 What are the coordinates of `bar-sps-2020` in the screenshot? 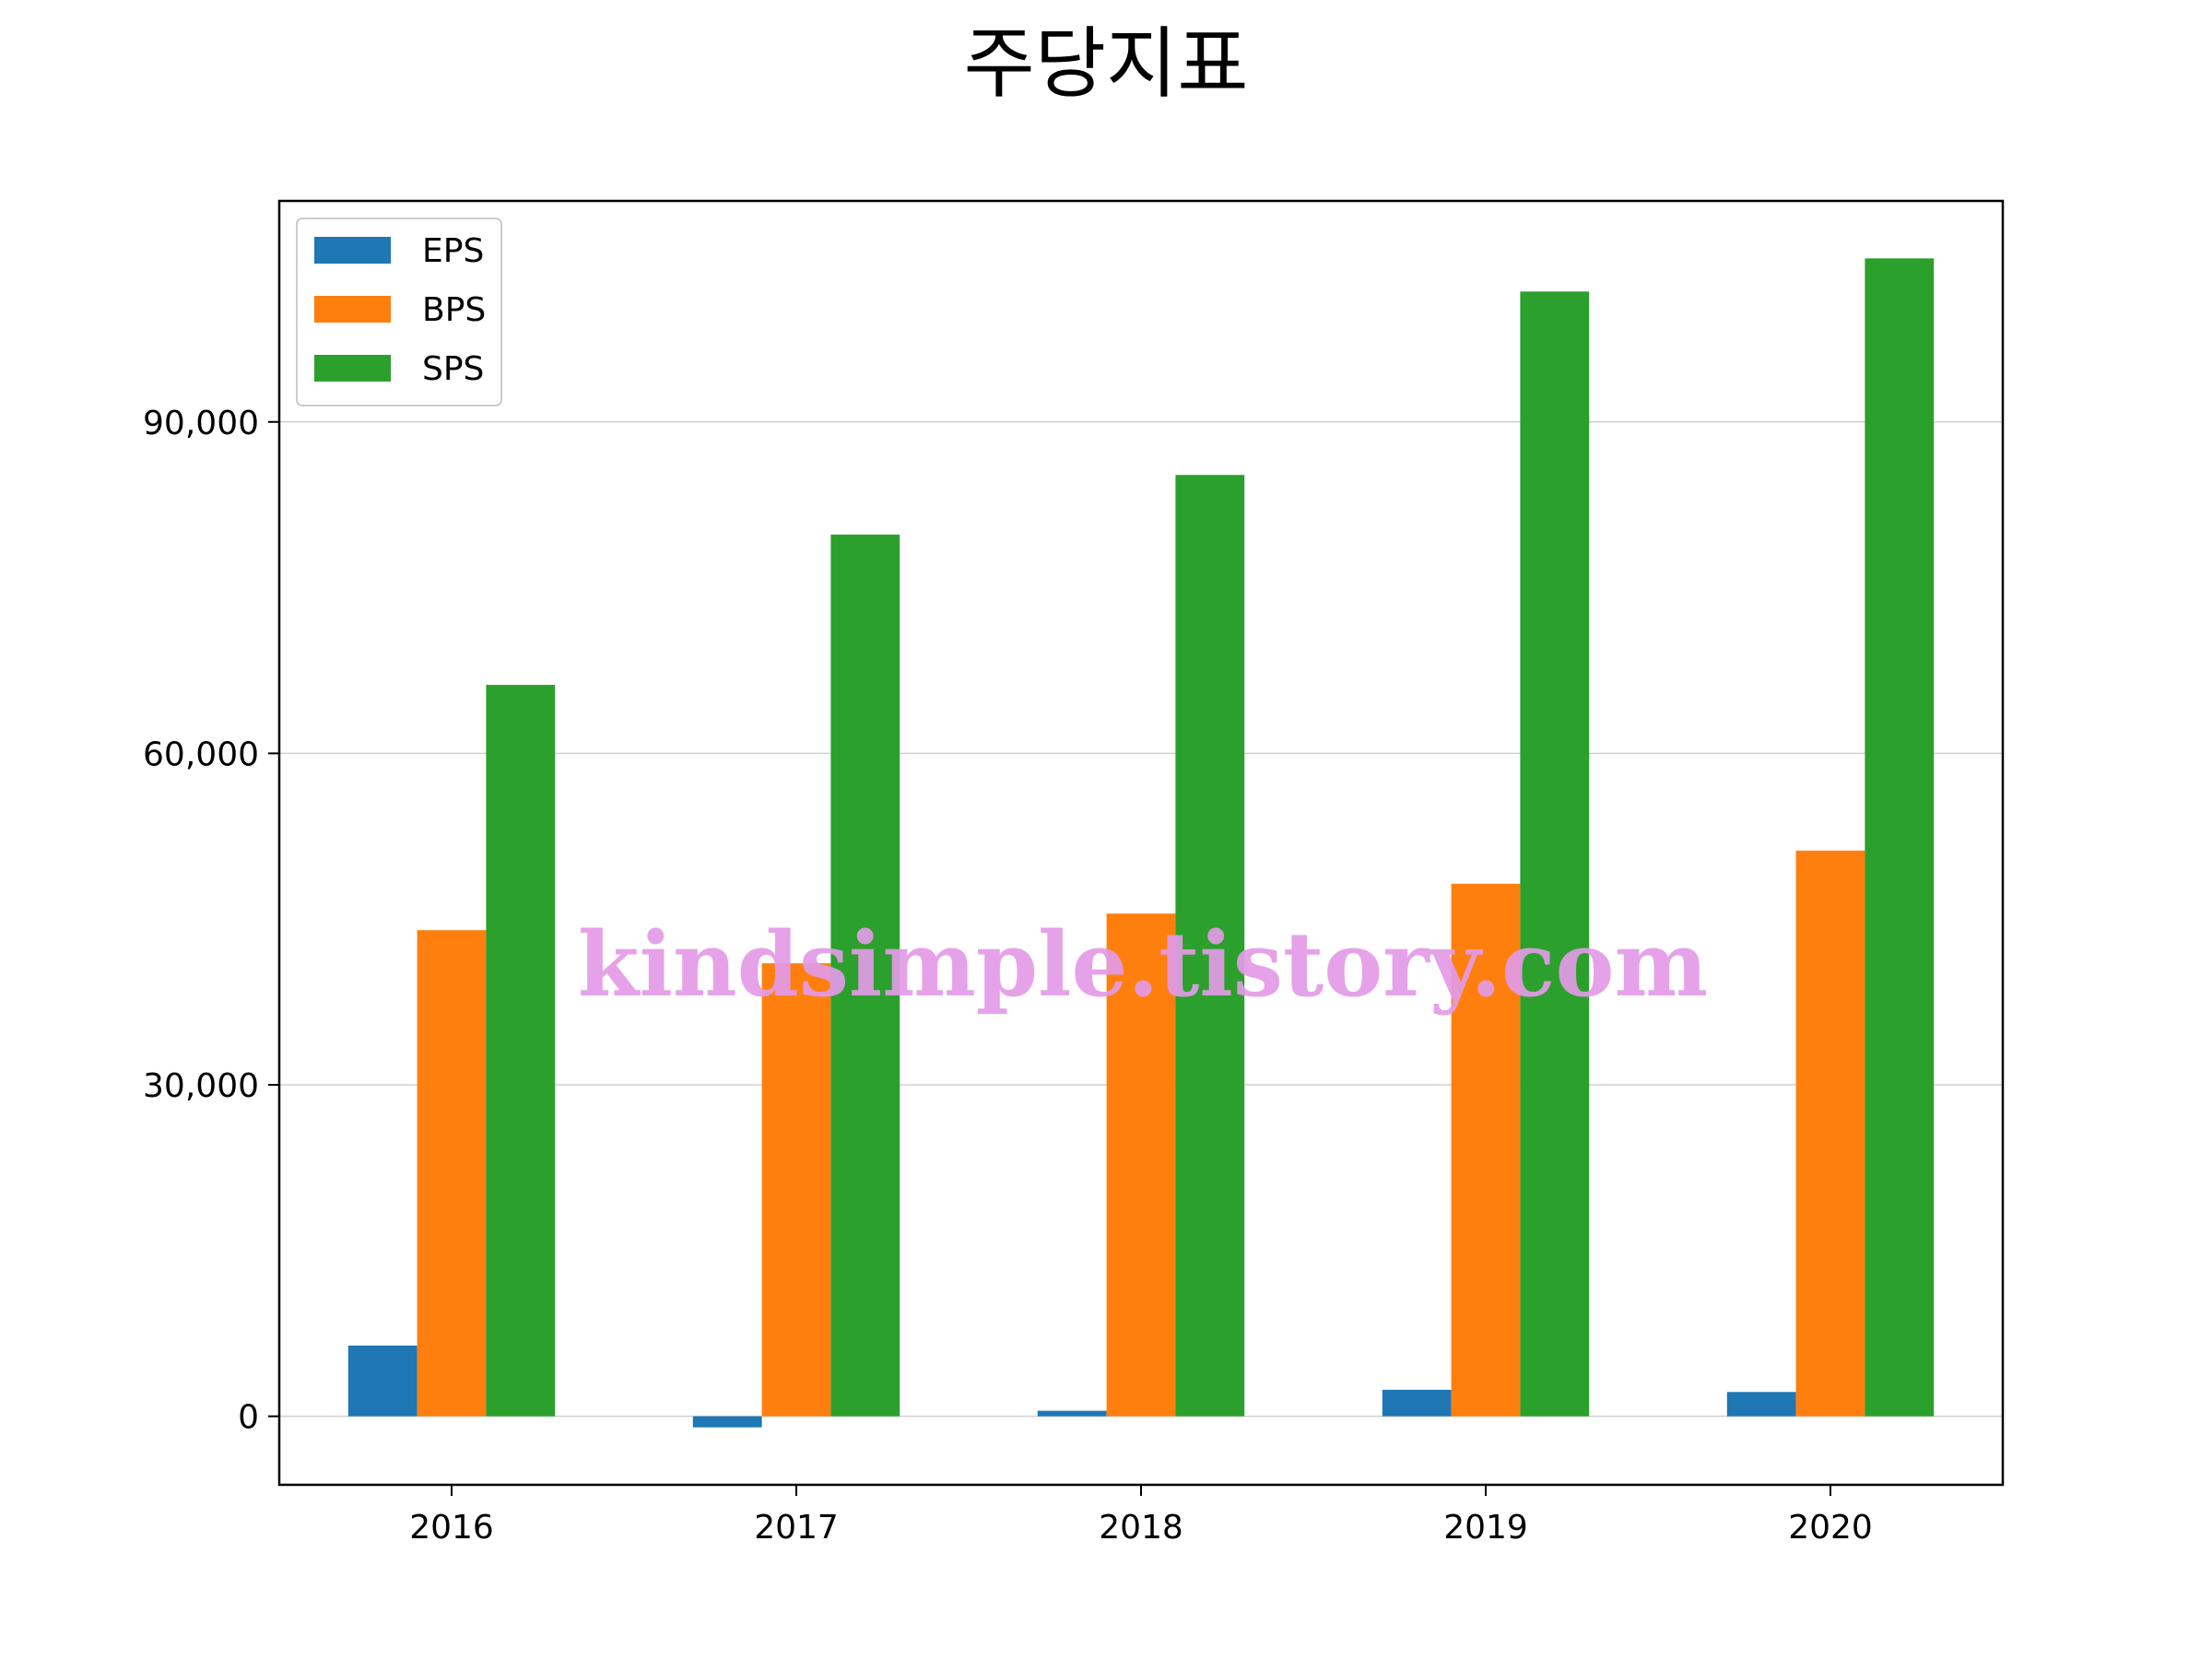 It's located at (1900, 837).